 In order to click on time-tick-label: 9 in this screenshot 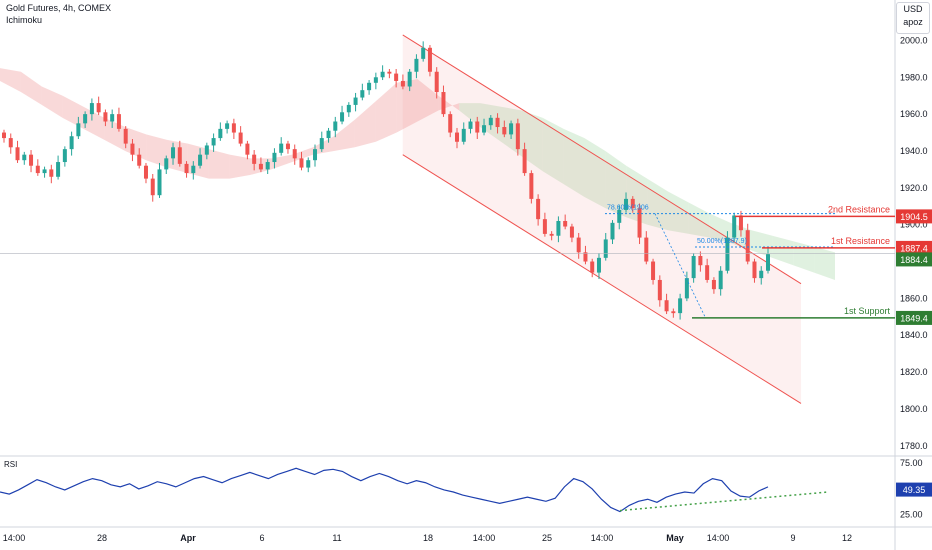, I will do `click(792, 538)`.